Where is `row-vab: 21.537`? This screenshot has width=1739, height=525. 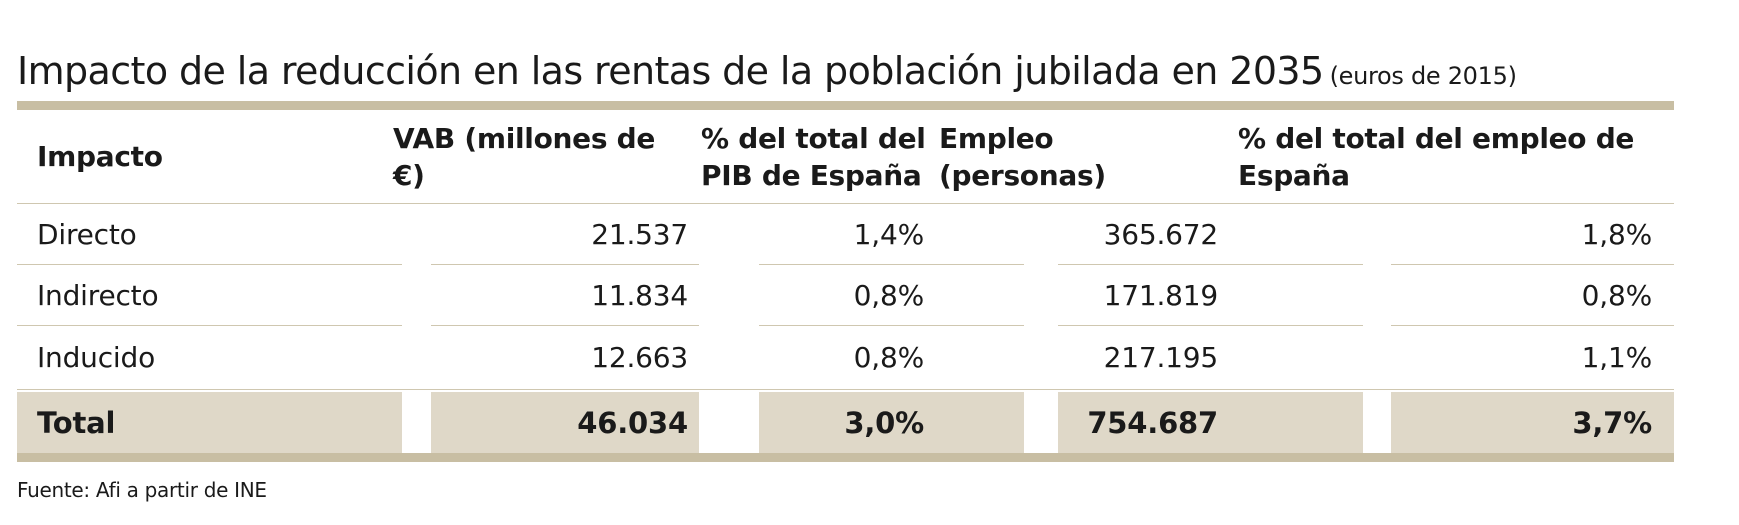
row-vab: 21.537 is located at coordinates (639, 234).